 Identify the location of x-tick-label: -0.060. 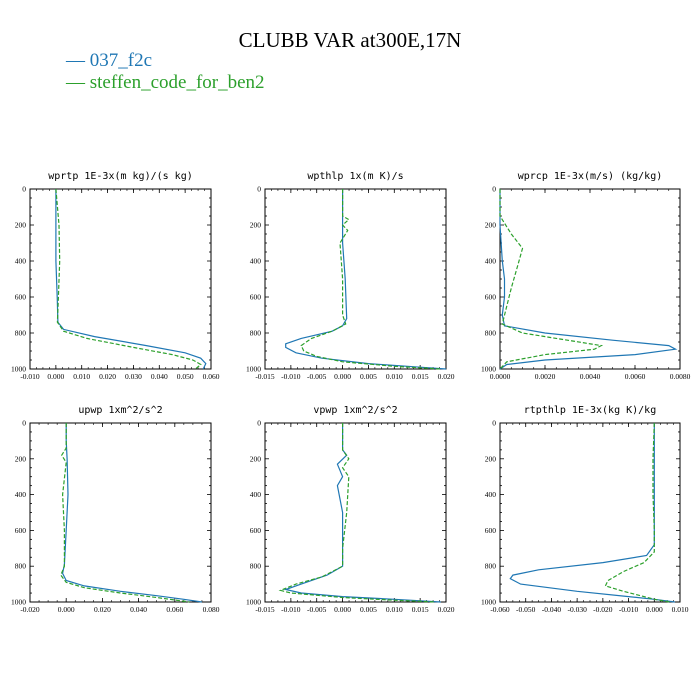
(500, 609).